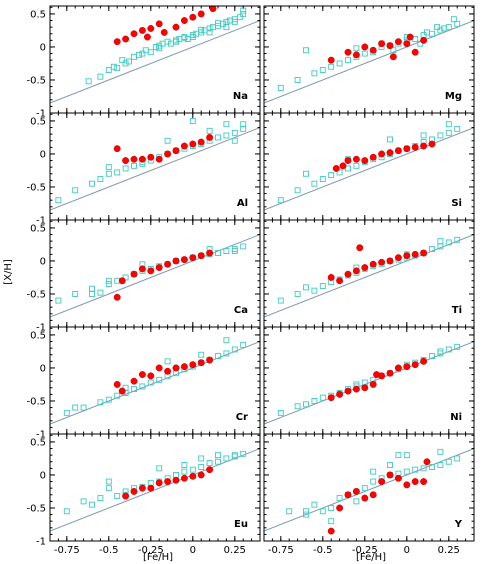 The height and width of the screenshot is (564, 490). I want to click on panel-frame, so click(369, 487).